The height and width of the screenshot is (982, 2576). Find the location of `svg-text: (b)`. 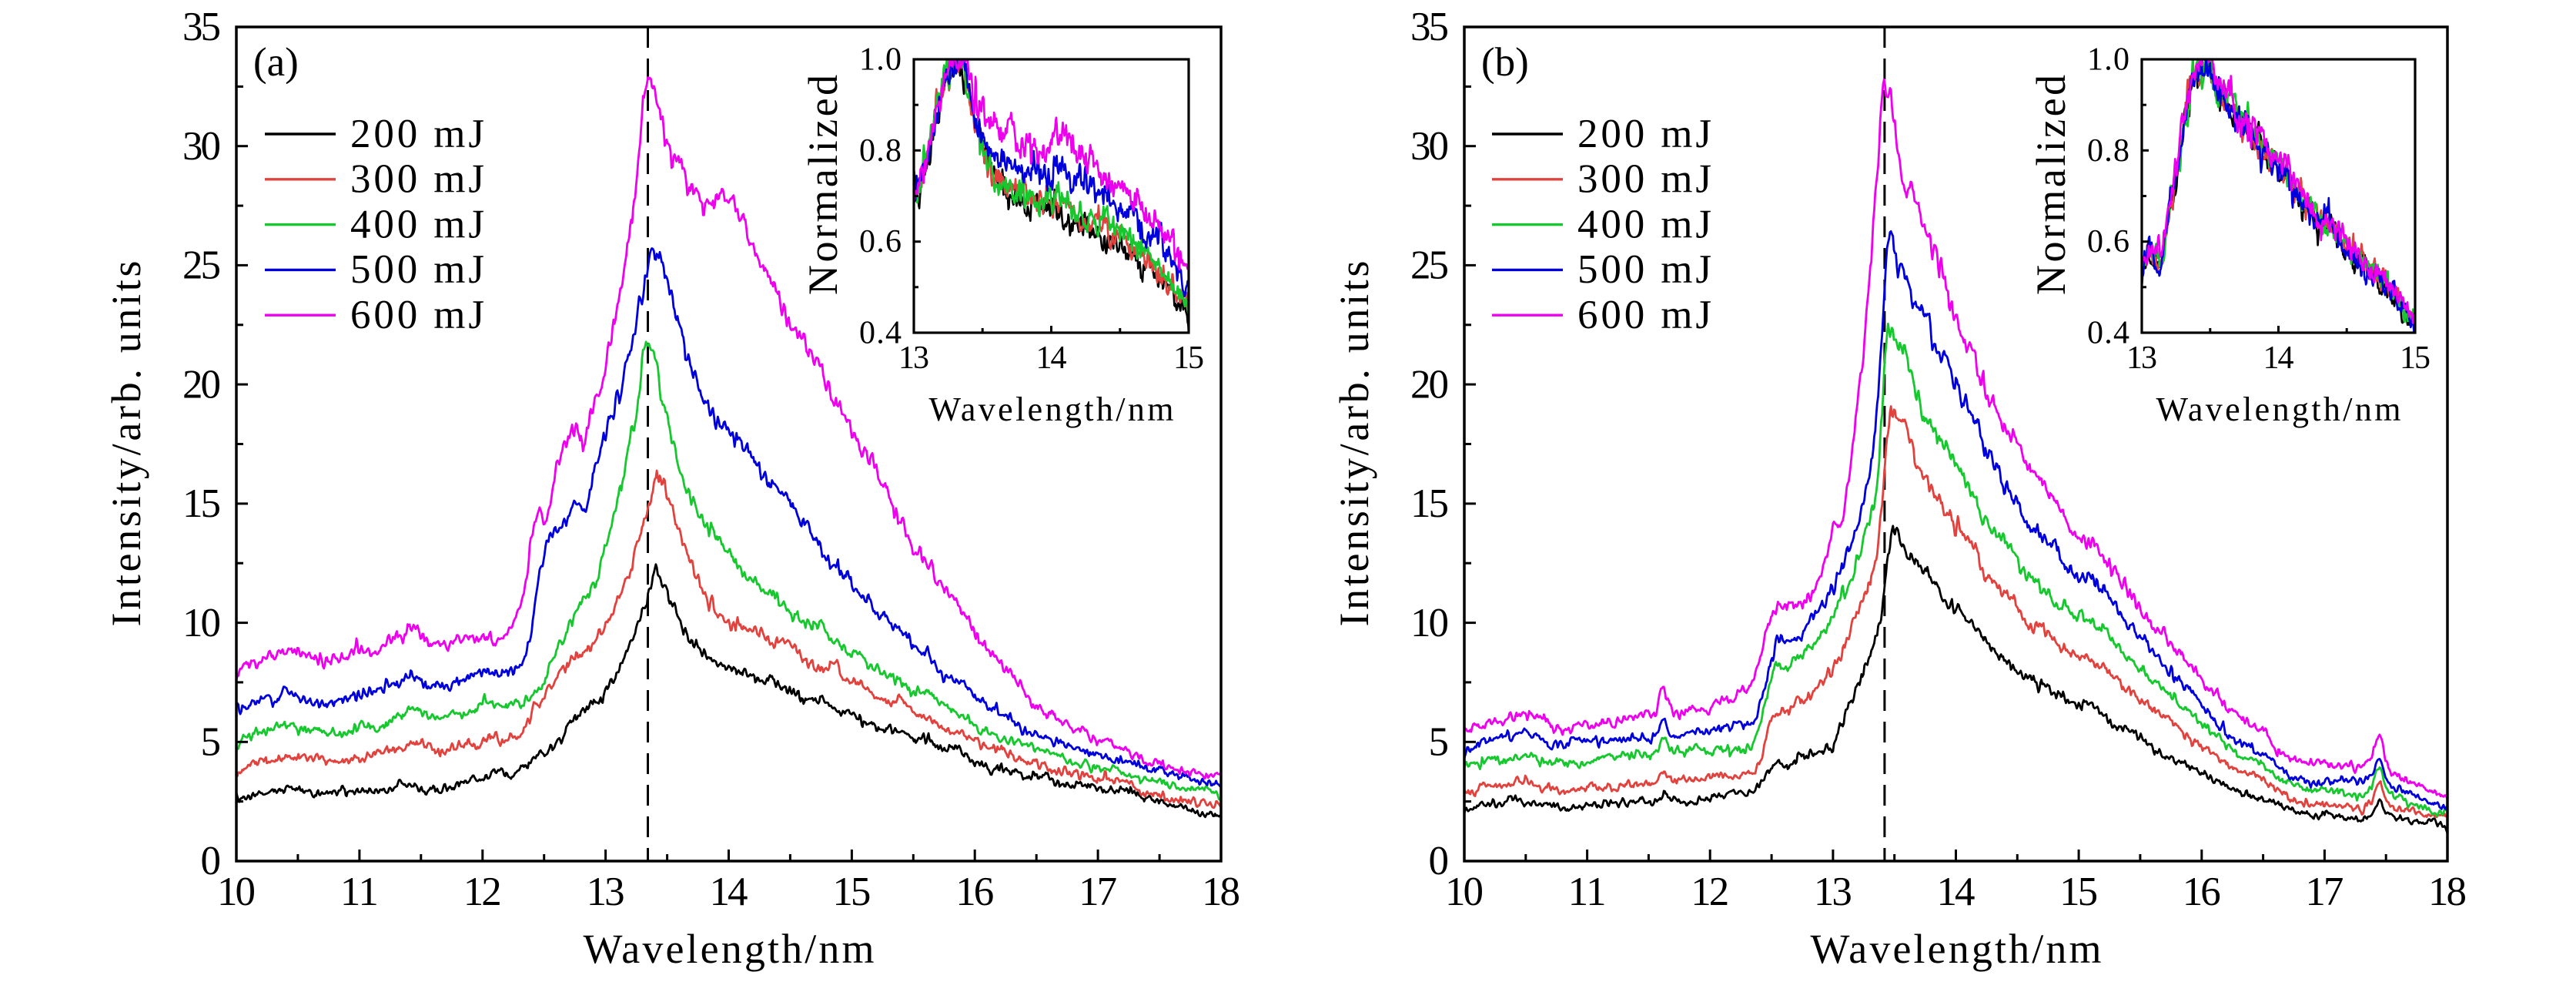

svg-text: (b) is located at coordinates (1505, 62).